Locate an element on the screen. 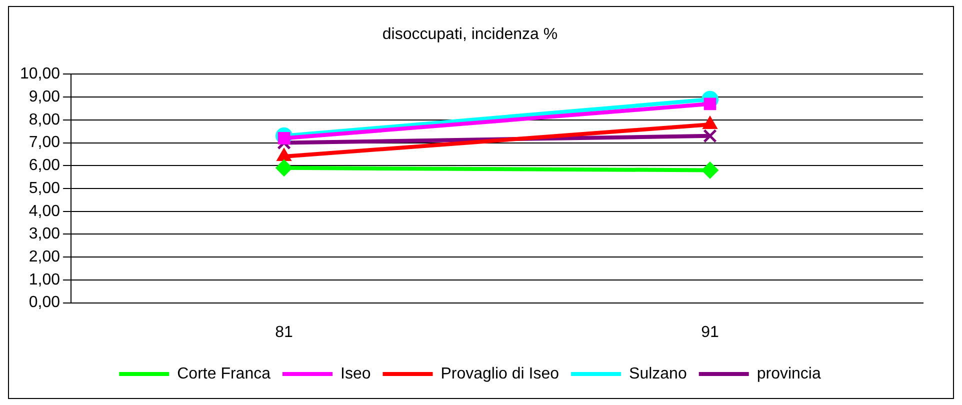  y-tick-label: 8,00 is located at coordinates (44, 119).